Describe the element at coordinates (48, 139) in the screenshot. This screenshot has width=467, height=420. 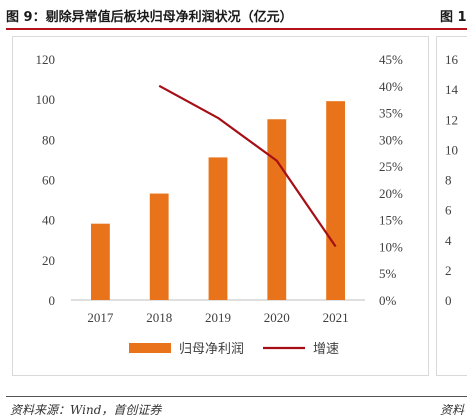
I see `y-left-tick-label: 80` at that location.